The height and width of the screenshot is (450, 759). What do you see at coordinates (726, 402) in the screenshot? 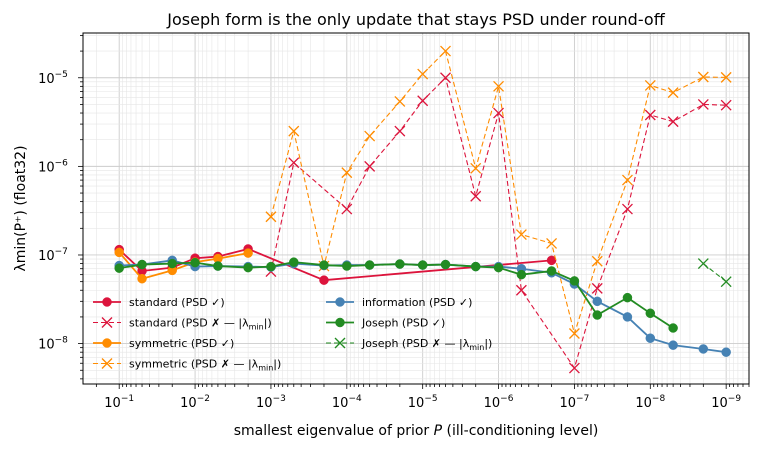
I see `x-tick-label: 10⁻⁹` at bounding box center [726, 402].